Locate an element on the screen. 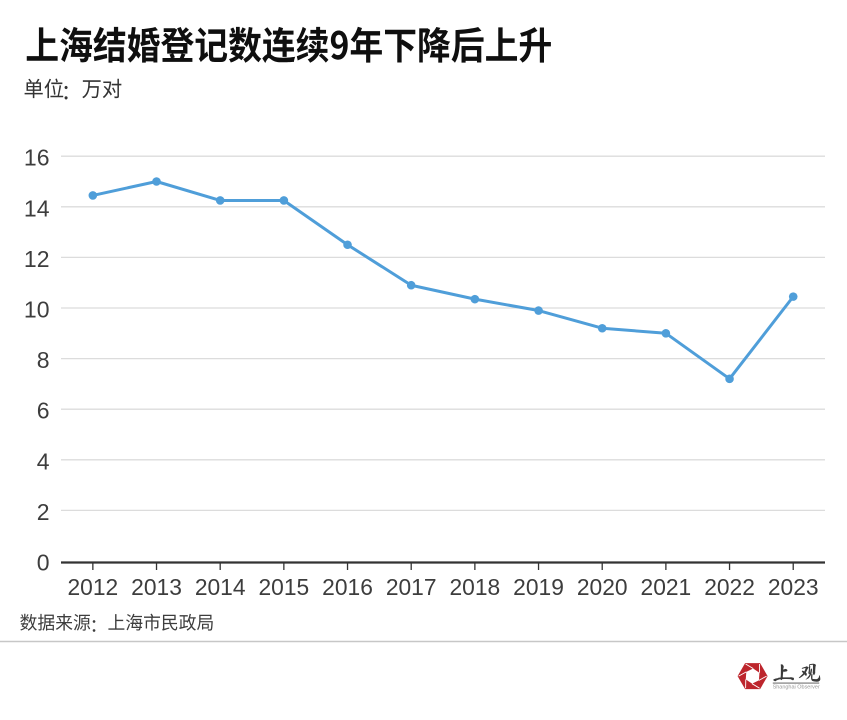 This screenshot has width=847, height=720. svg-text: 2020 is located at coordinates (602, 587).